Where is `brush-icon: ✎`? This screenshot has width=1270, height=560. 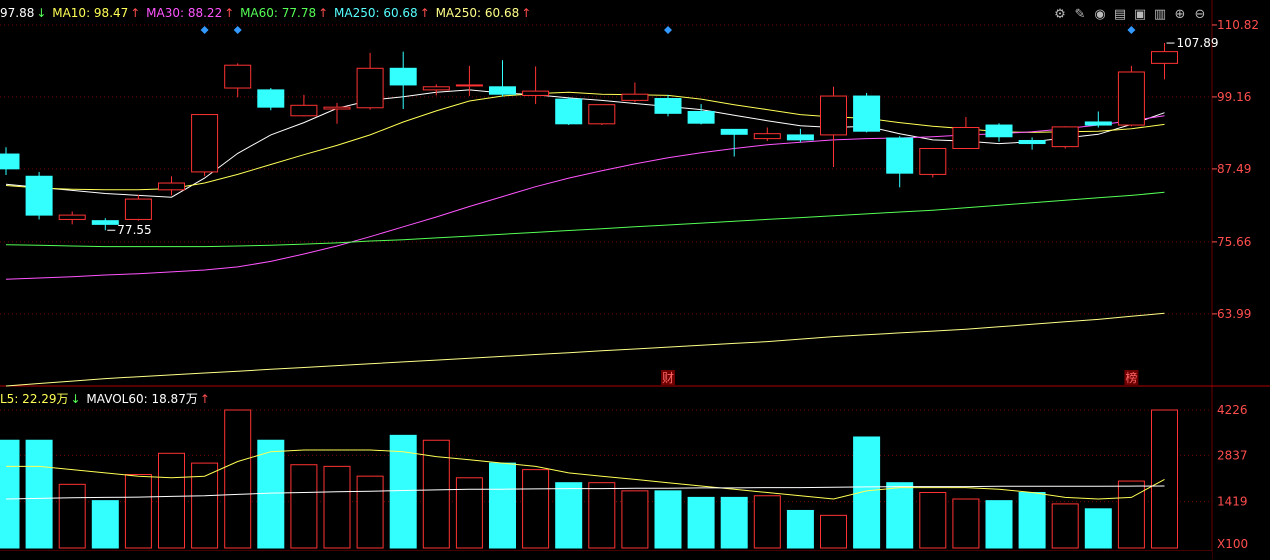 brush-icon: ✎ is located at coordinates (1080, 14).